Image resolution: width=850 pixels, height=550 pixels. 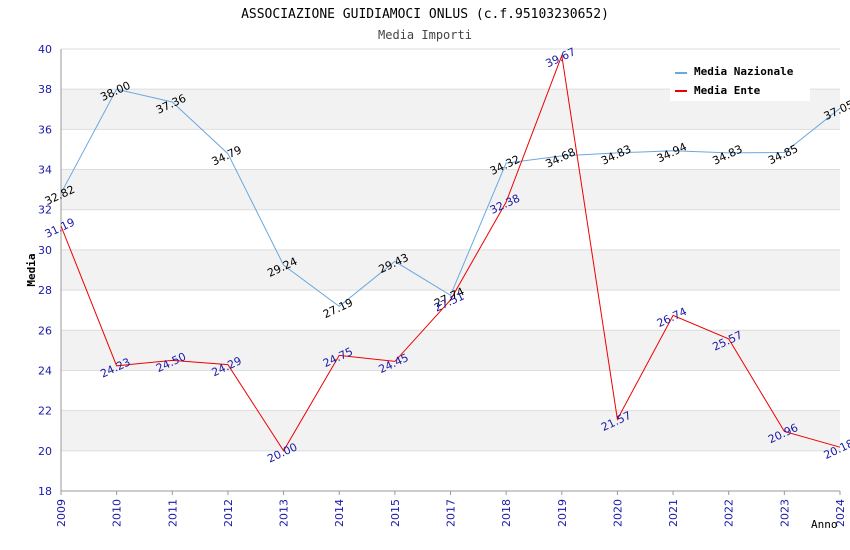 What do you see at coordinates (506, 513) in the screenshot?
I see `x-tick-label: 2018` at bounding box center [506, 513].